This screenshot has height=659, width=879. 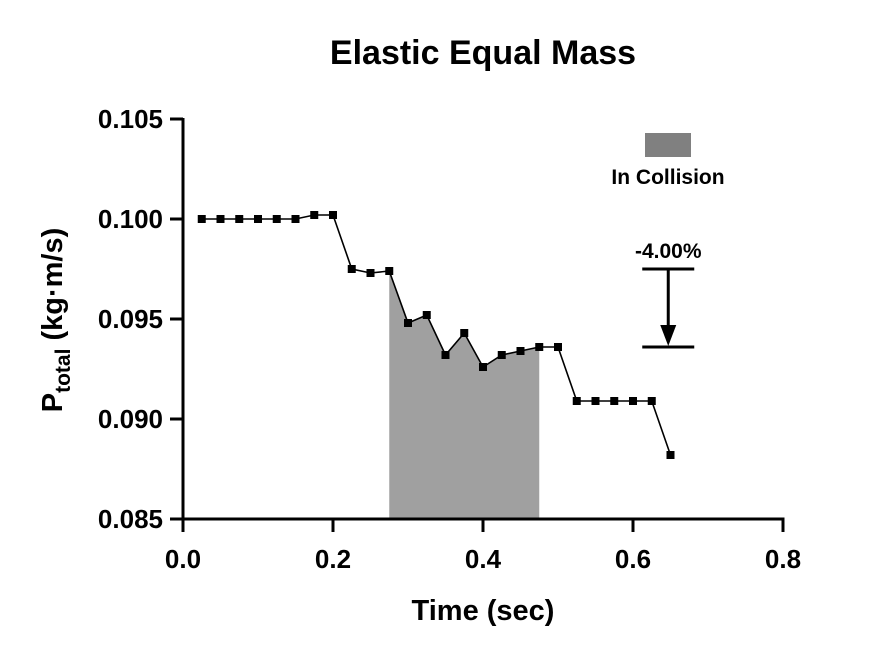 What do you see at coordinates (130, 119) in the screenshot?
I see `y-tick-label: 0.105` at bounding box center [130, 119].